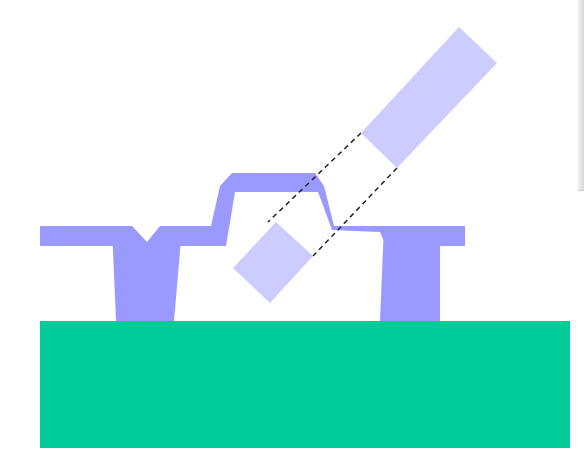 The height and width of the screenshot is (465, 584). I want to click on left-pillar, so click(147, 274).